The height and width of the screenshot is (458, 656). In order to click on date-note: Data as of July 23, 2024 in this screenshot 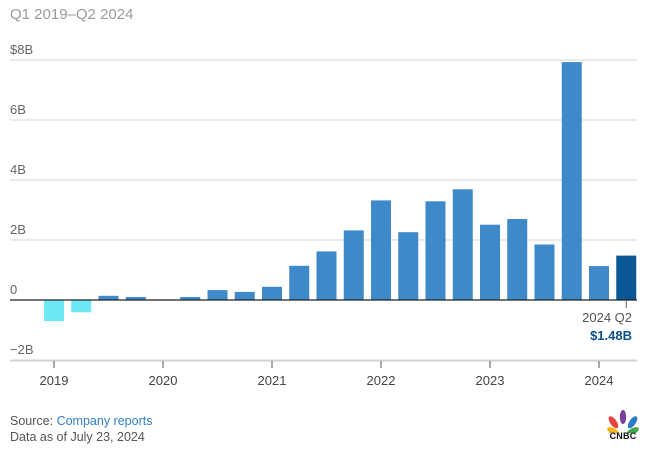, I will do `click(77, 437)`.